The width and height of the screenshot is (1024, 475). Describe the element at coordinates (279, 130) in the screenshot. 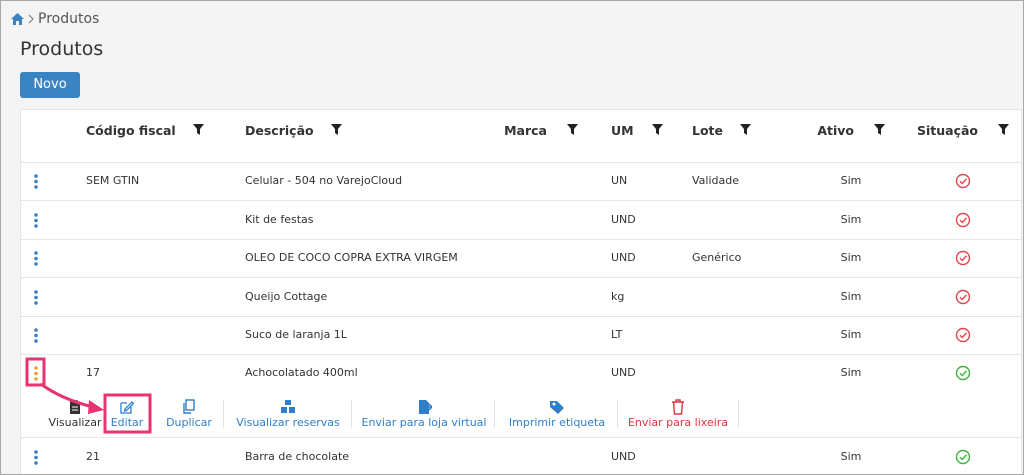

I see `column-header: Descrição` at that location.